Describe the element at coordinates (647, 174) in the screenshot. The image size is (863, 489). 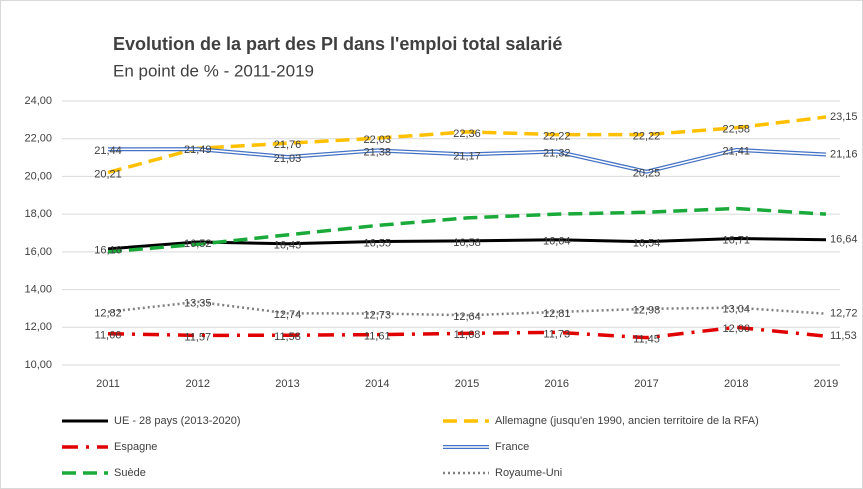
I see `data-label: 20,25` at that location.